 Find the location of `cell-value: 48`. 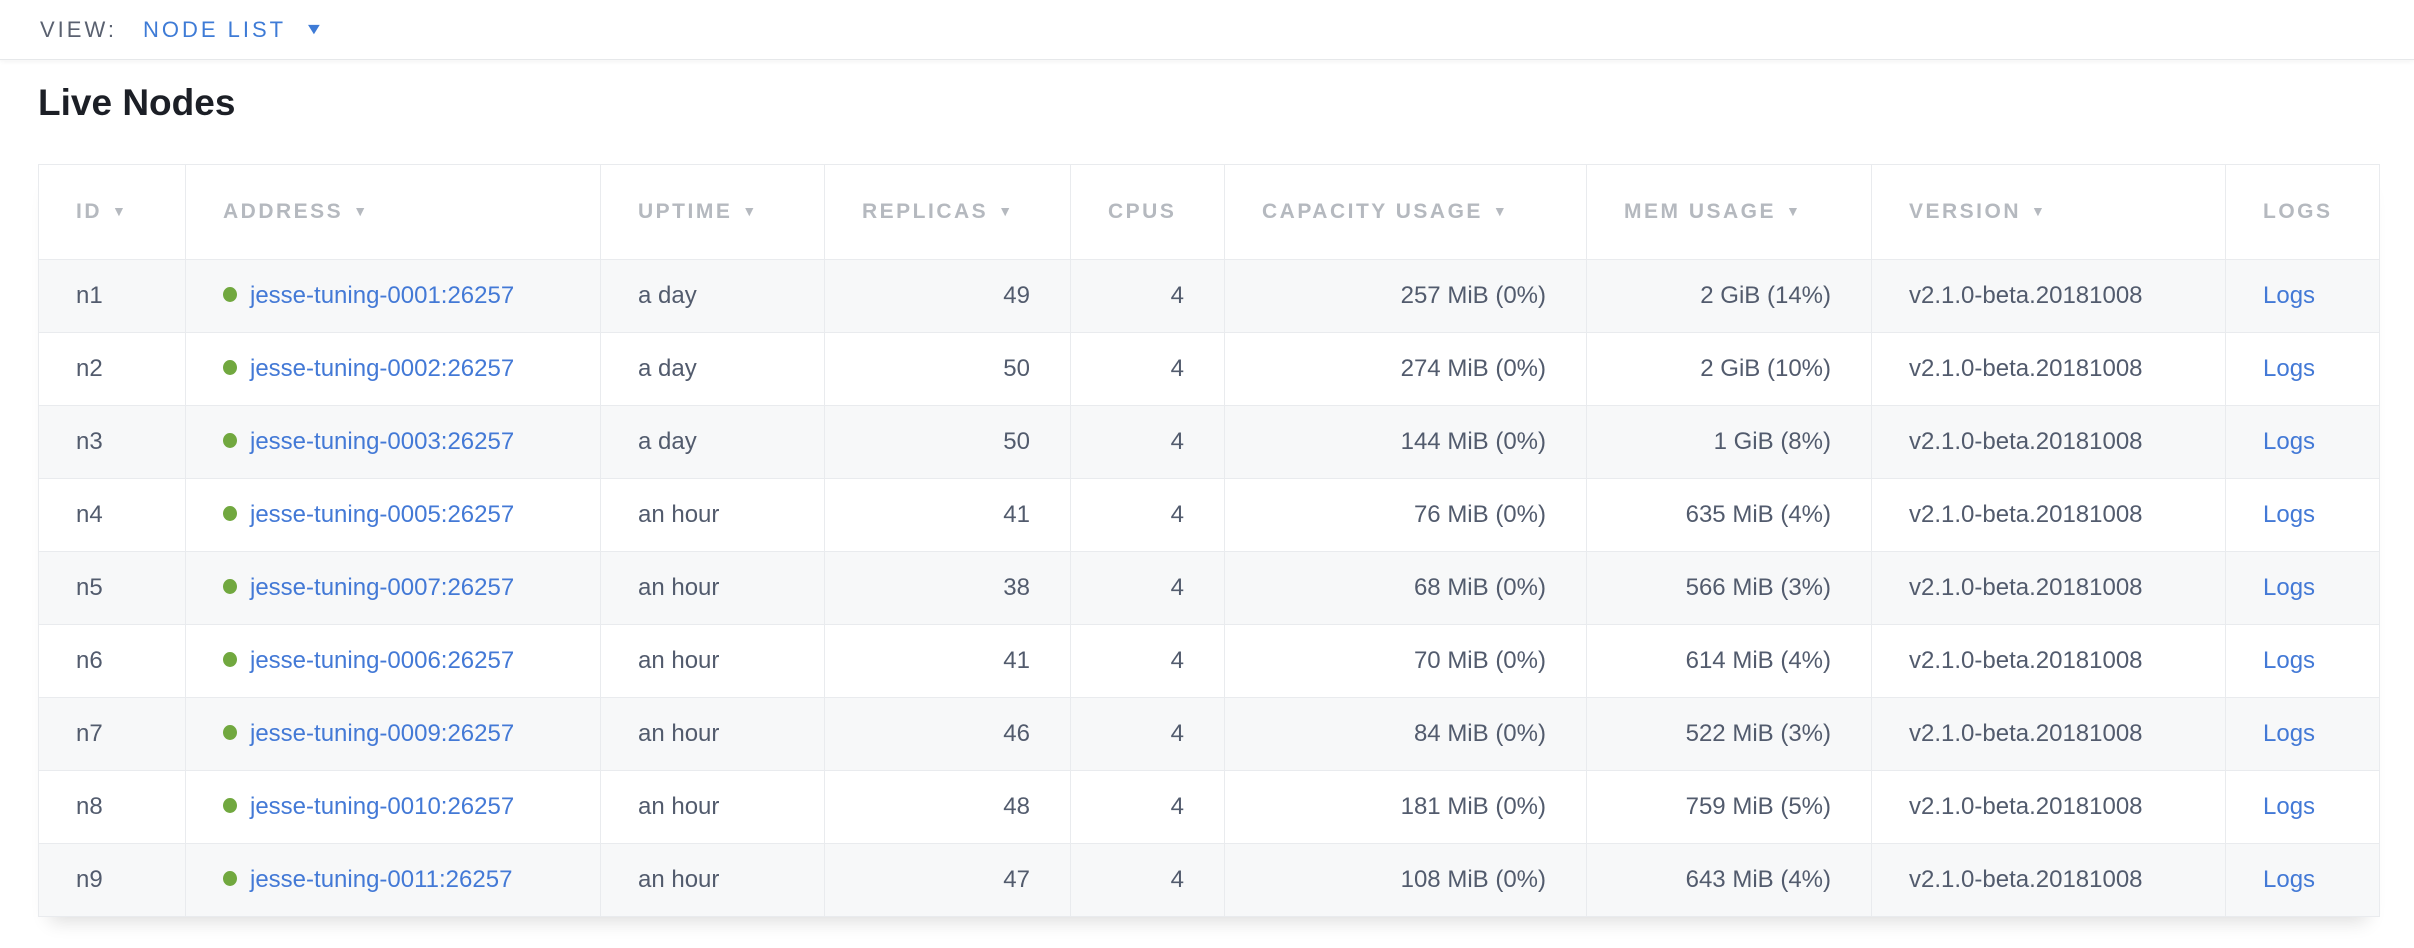

cell-value: 48 is located at coordinates (1016, 806).